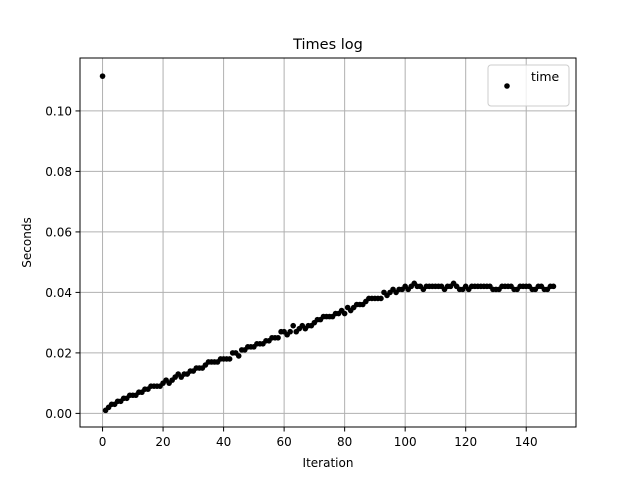 Image resolution: width=640 pixels, height=480 pixels. Describe the element at coordinates (327, 45) in the screenshot. I see `chart-title: Times log` at that location.